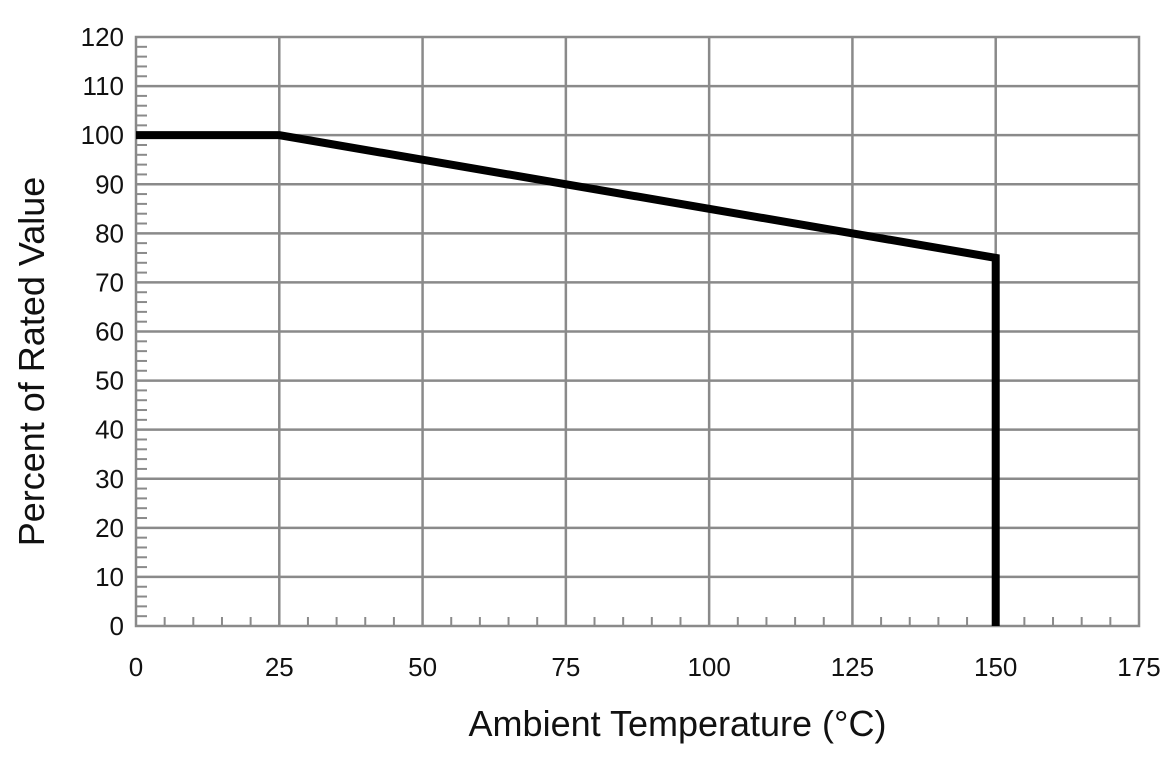 The image size is (1170, 761). What do you see at coordinates (279, 667) in the screenshot?
I see `x-tick-label: 25` at bounding box center [279, 667].